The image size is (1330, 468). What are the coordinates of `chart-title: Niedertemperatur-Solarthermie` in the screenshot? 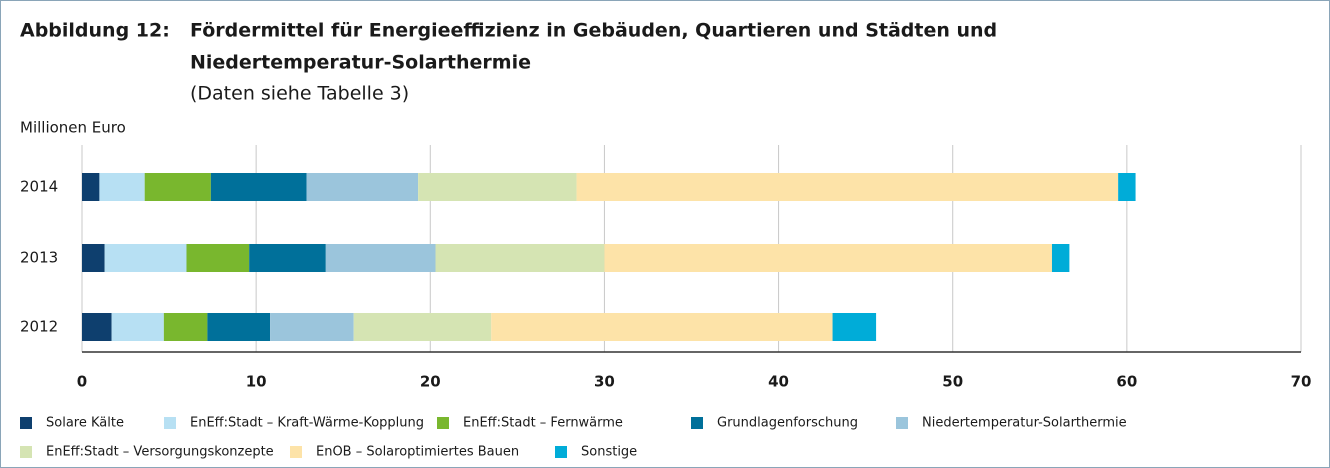 It's located at (360, 63).